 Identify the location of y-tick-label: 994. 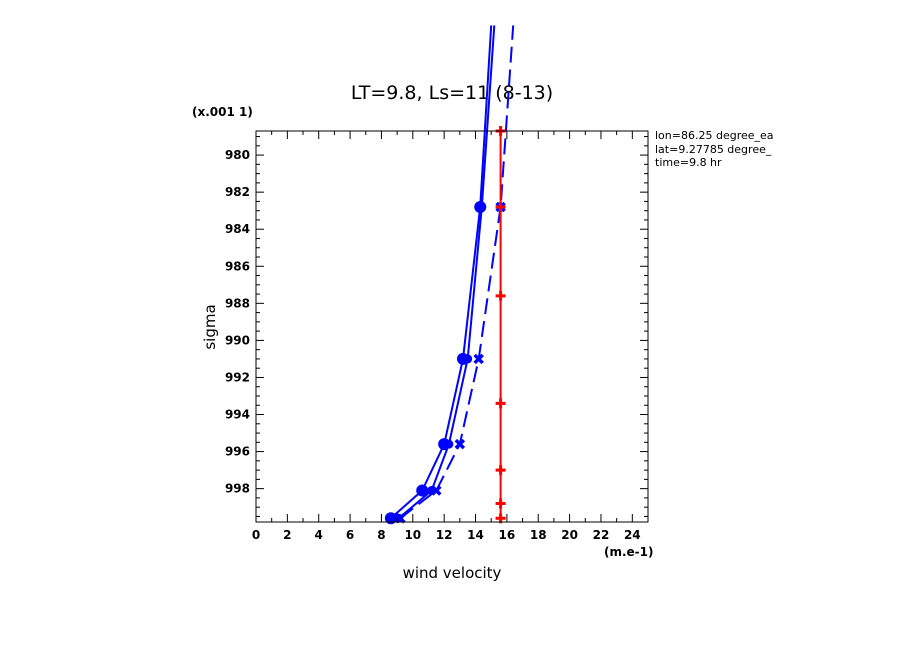
(237, 415).